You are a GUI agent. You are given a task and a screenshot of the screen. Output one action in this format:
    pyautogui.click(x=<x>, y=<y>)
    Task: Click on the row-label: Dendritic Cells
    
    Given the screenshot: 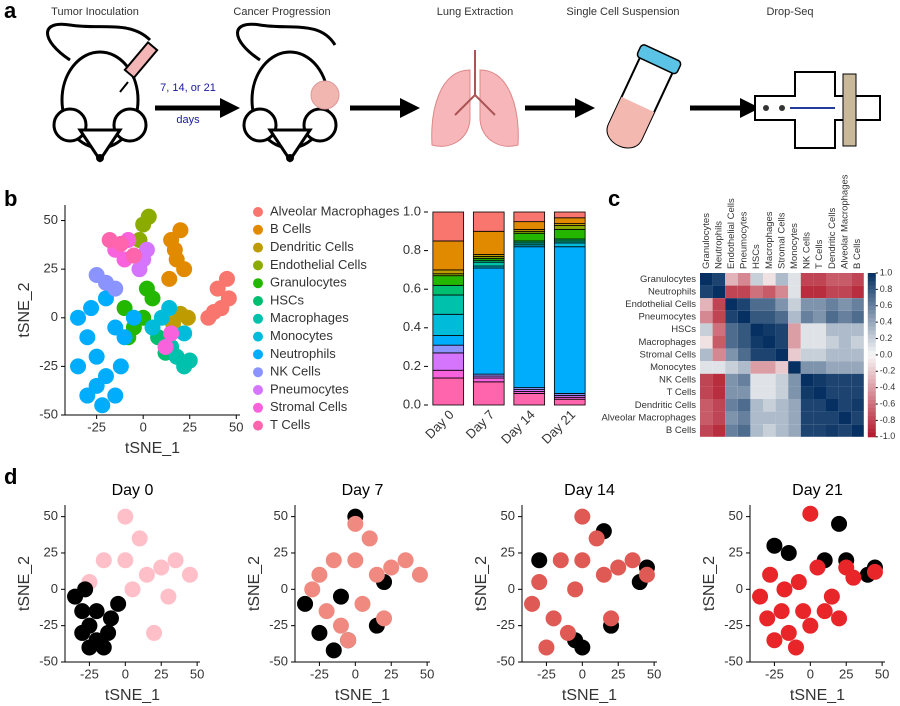 What is the action you would take?
    pyautogui.click(x=665, y=405)
    